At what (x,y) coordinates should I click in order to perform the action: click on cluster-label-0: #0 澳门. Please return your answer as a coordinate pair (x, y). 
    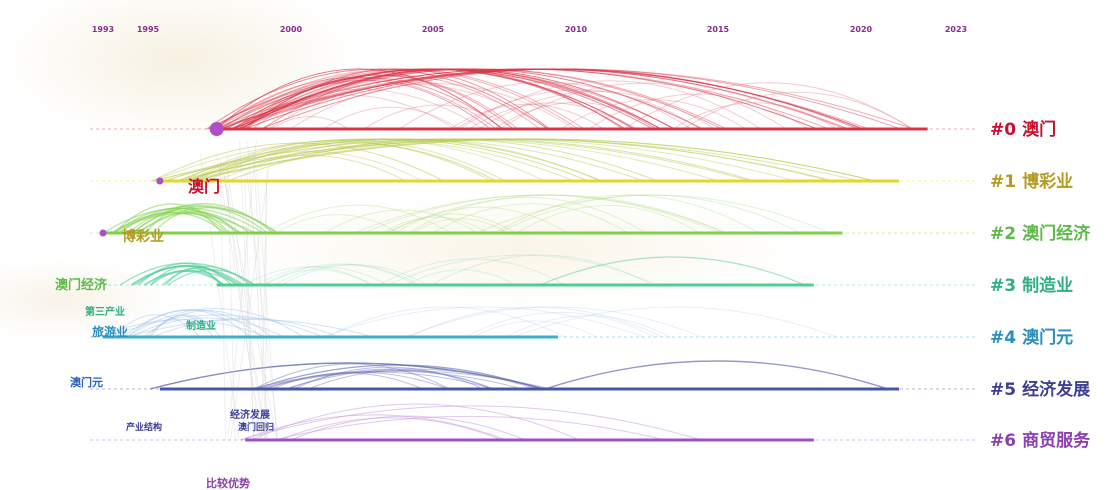
    Looking at the image, I should click on (1023, 129).